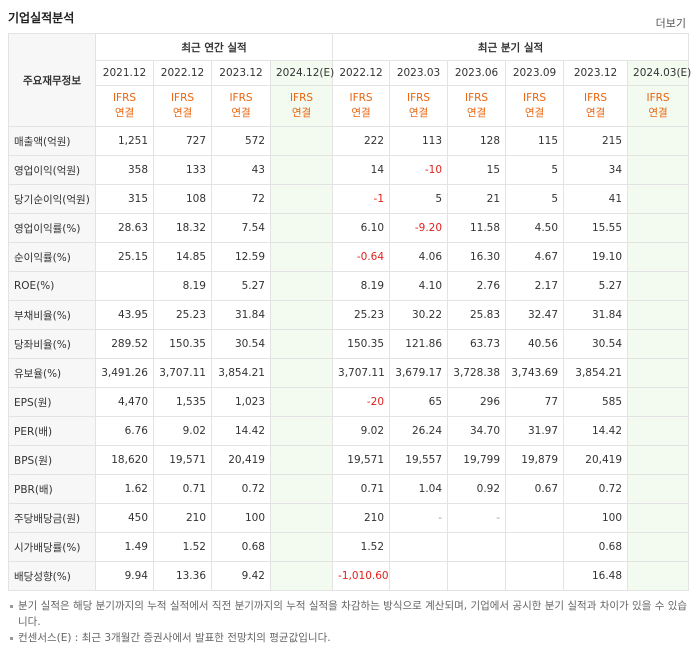 This screenshot has width=694, height=648. Describe the element at coordinates (477, 373) in the screenshot. I see `cell-value: 3,728.38` at that location.